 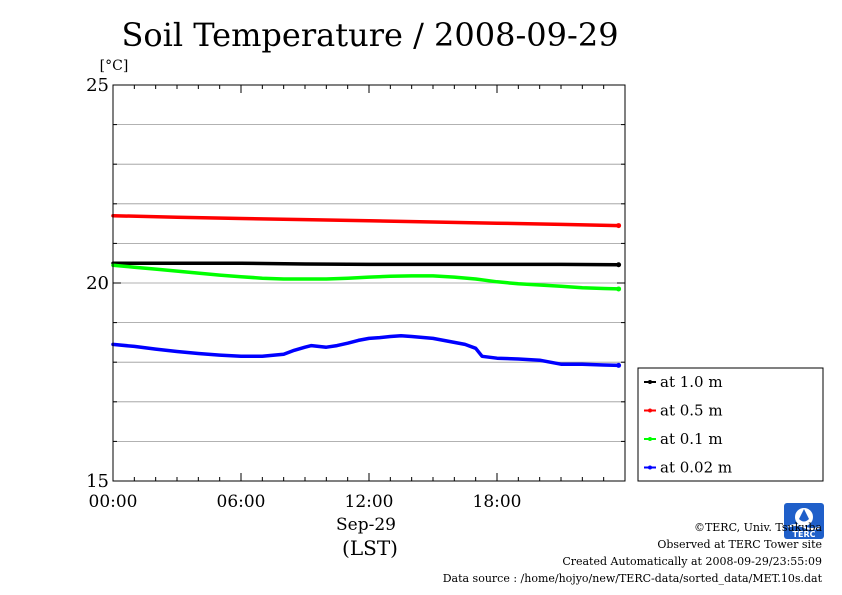 I want to click on legend-label-0: at 1.0 m, so click(x=691, y=382).